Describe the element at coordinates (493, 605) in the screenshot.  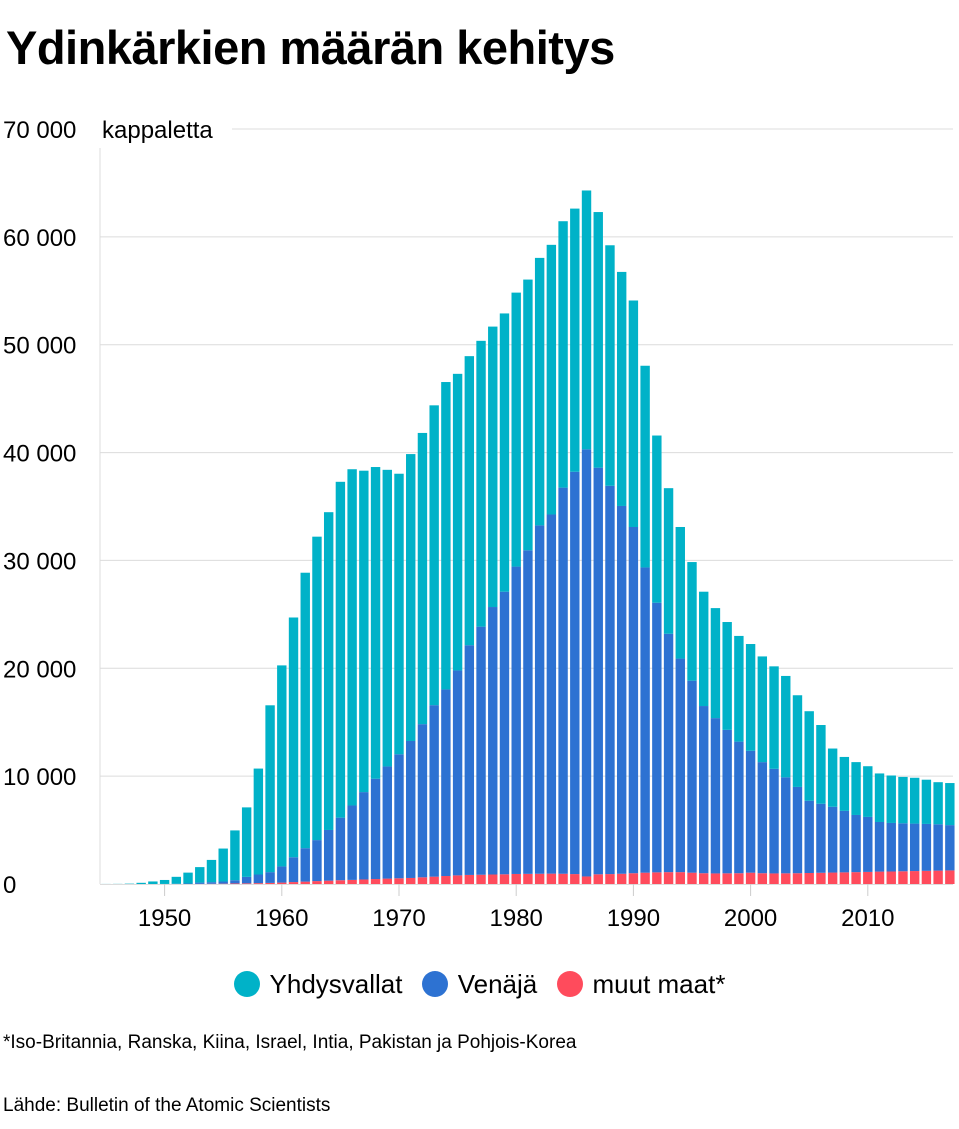
I see `bar-group-1978` at that location.